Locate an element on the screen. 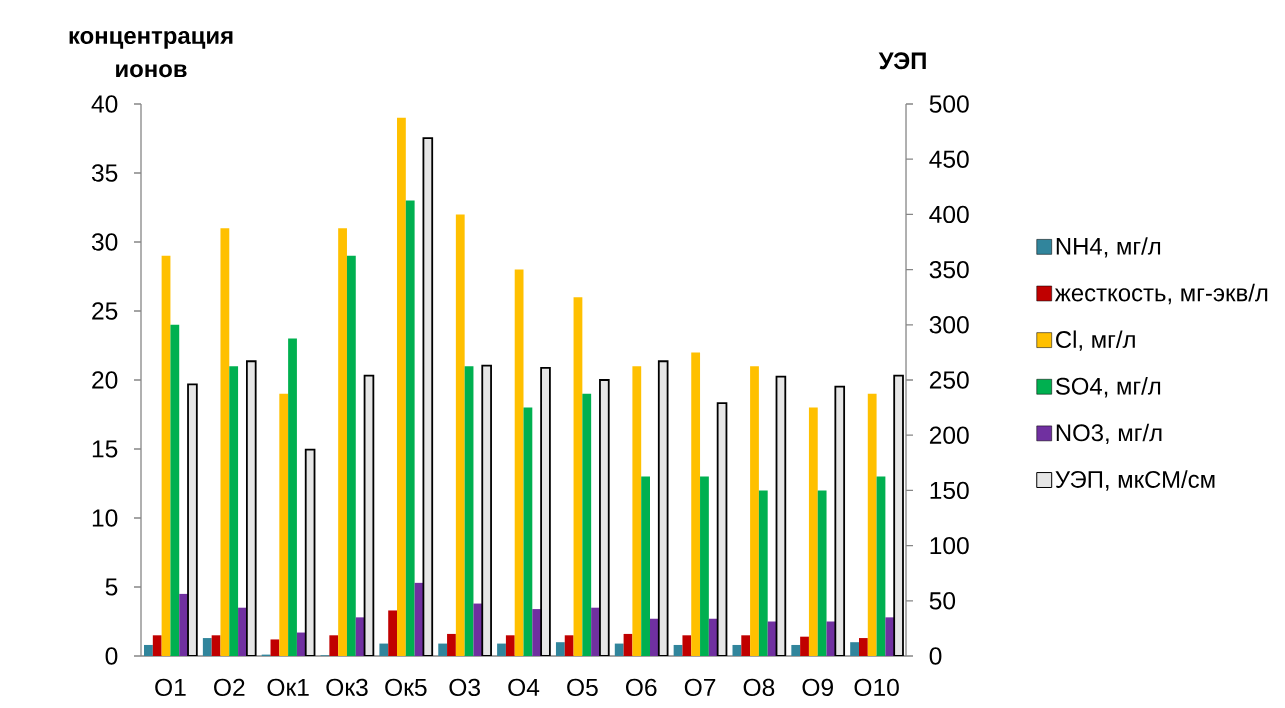 The height and width of the screenshot is (708, 1285). legend-label: УЭП, мкСМ/см is located at coordinates (1135, 480).